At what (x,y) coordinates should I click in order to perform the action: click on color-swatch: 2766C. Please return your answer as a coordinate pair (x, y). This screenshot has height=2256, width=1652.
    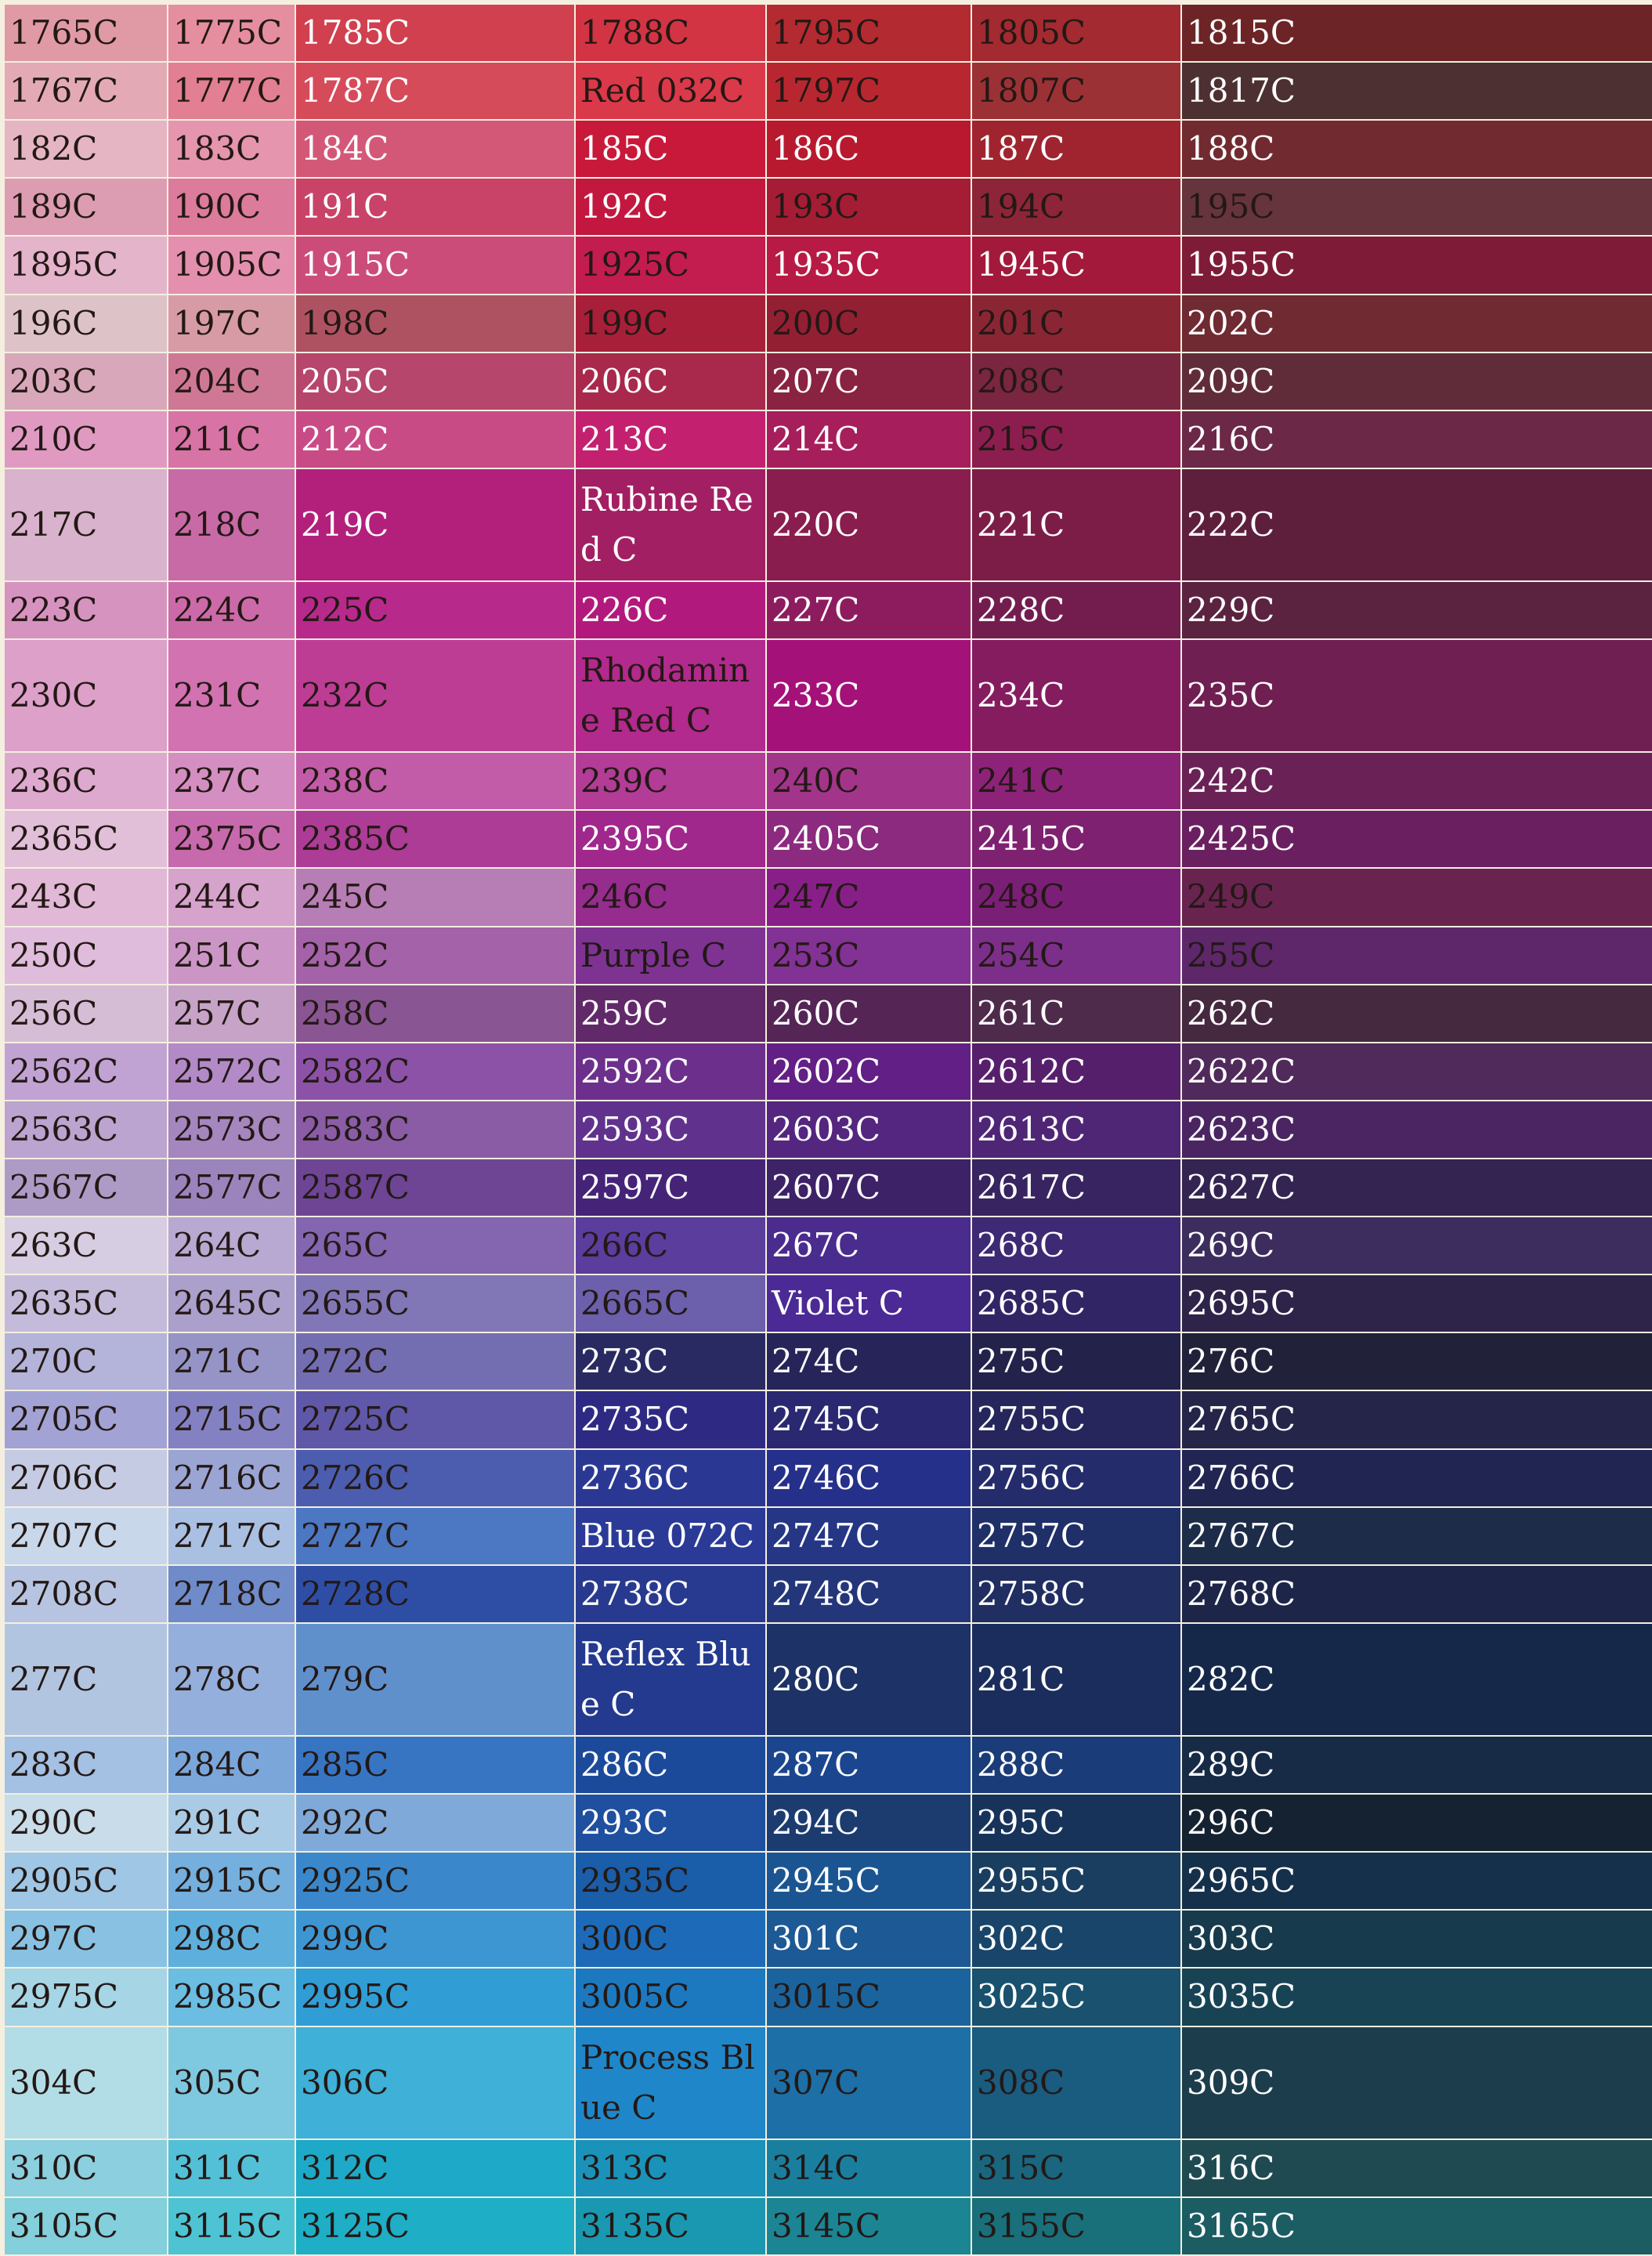
    Looking at the image, I should click on (1416, 1478).